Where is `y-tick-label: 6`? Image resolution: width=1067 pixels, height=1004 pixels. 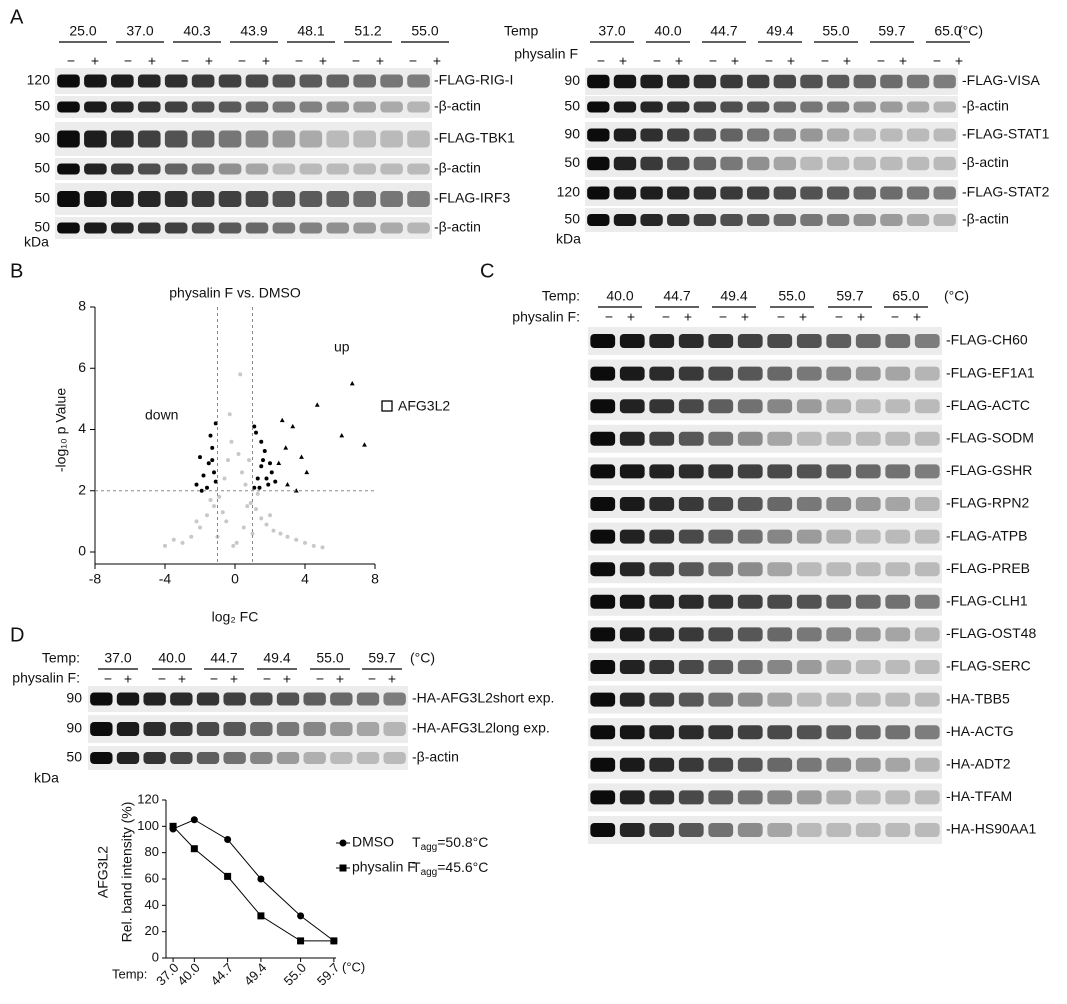
y-tick-label: 6 is located at coordinates (82, 367).